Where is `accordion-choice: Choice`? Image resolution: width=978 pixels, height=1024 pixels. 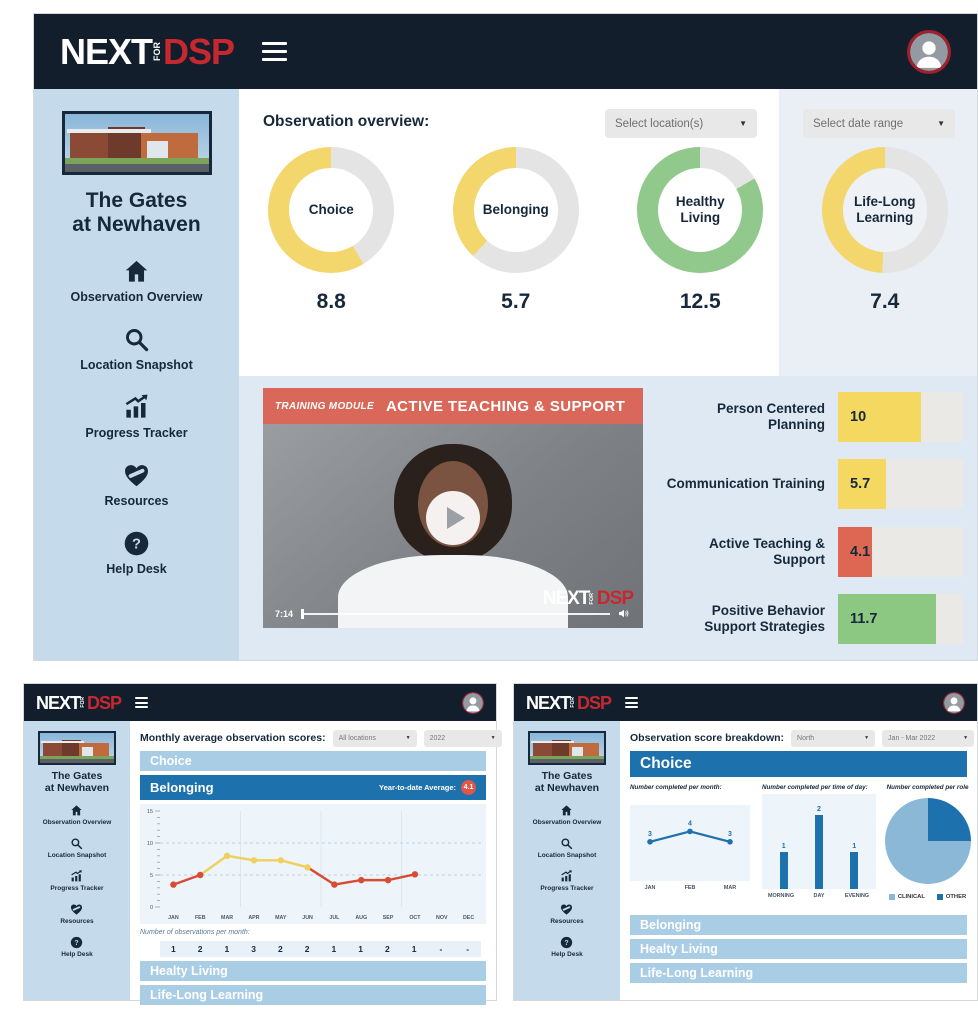
accordion-choice: Choice is located at coordinates (313, 761).